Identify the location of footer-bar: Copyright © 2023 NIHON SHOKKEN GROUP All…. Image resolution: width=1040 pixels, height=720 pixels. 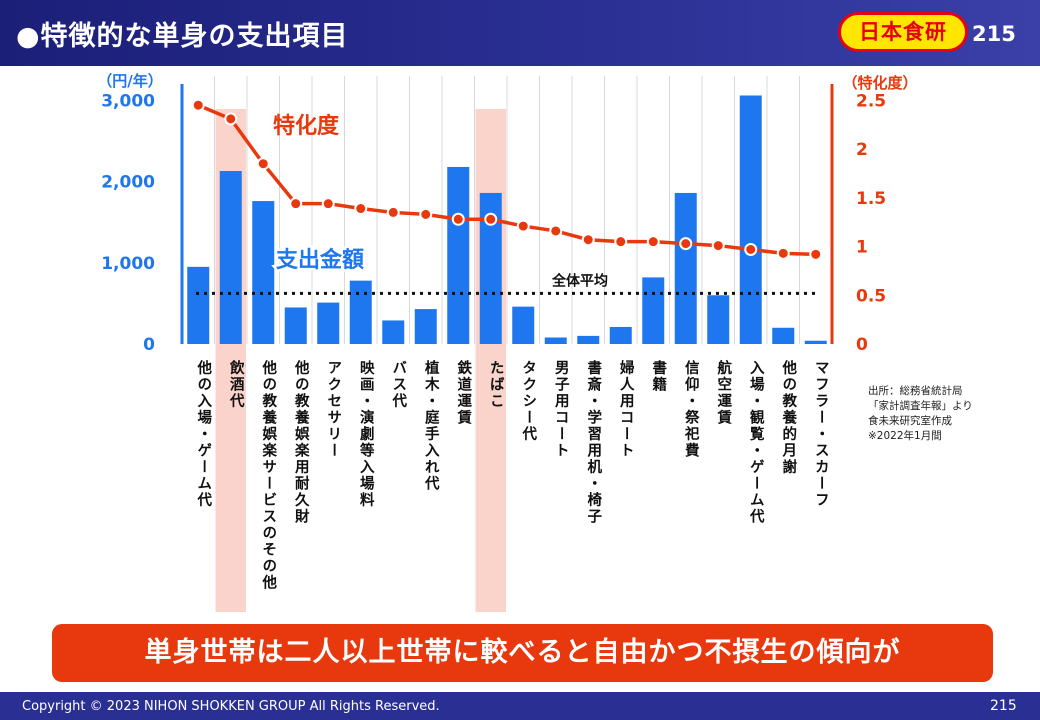
(520, 706).